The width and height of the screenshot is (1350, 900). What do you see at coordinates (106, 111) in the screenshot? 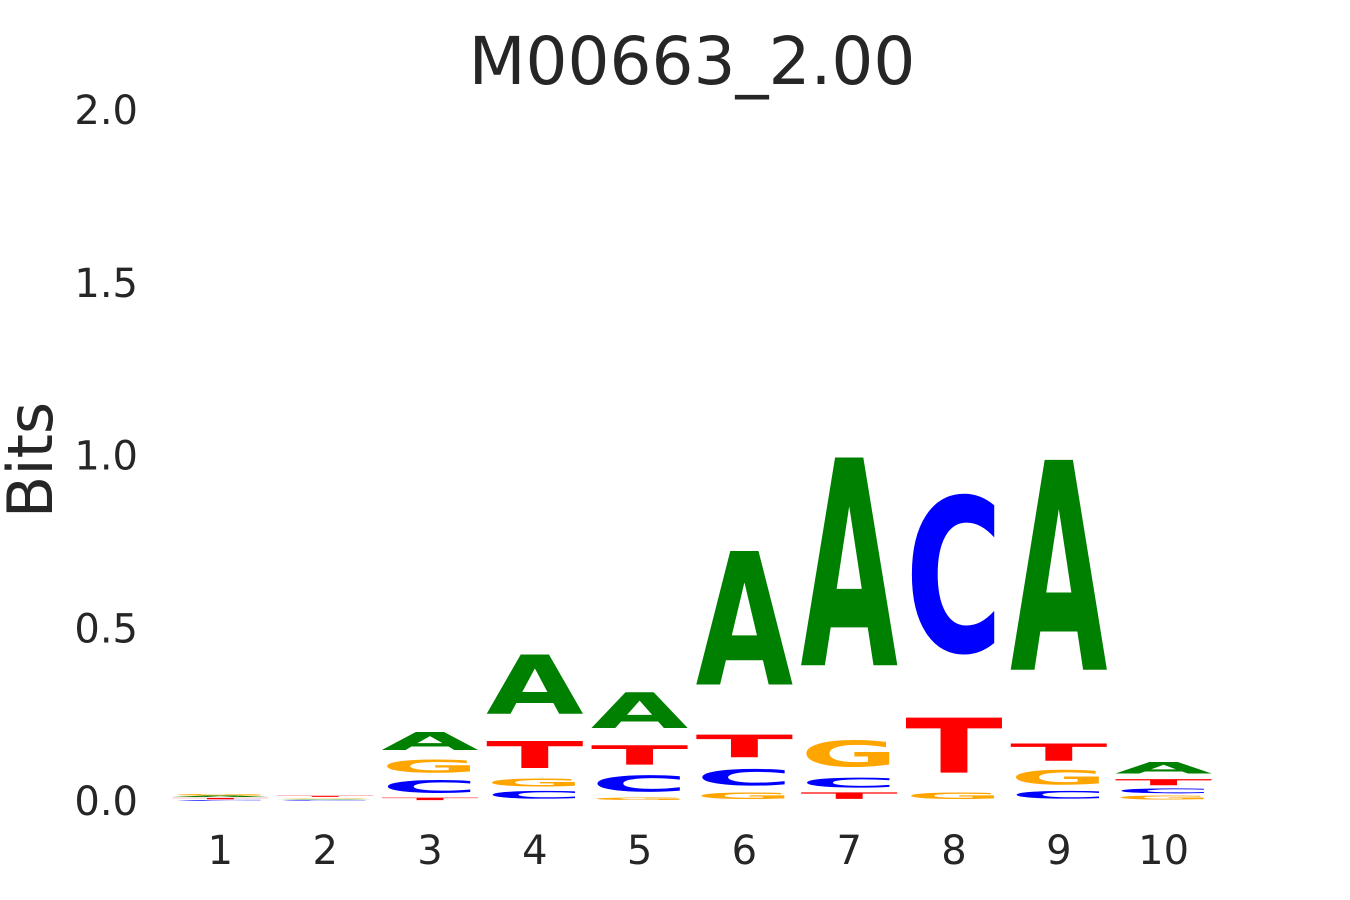
I see `y-tick-label: 2.0` at bounding box center [106, 111].